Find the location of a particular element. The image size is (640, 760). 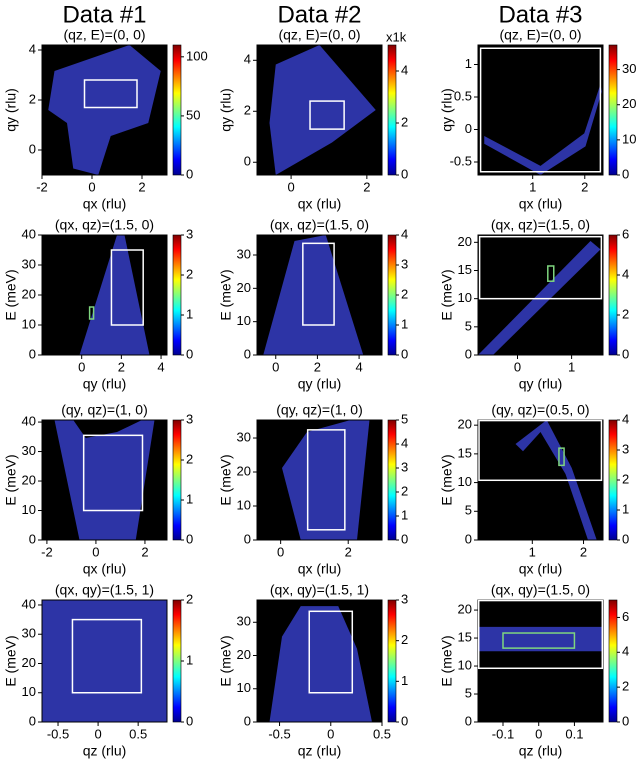

x-tick-label: 0.1 is located at coordinates (574, 733).